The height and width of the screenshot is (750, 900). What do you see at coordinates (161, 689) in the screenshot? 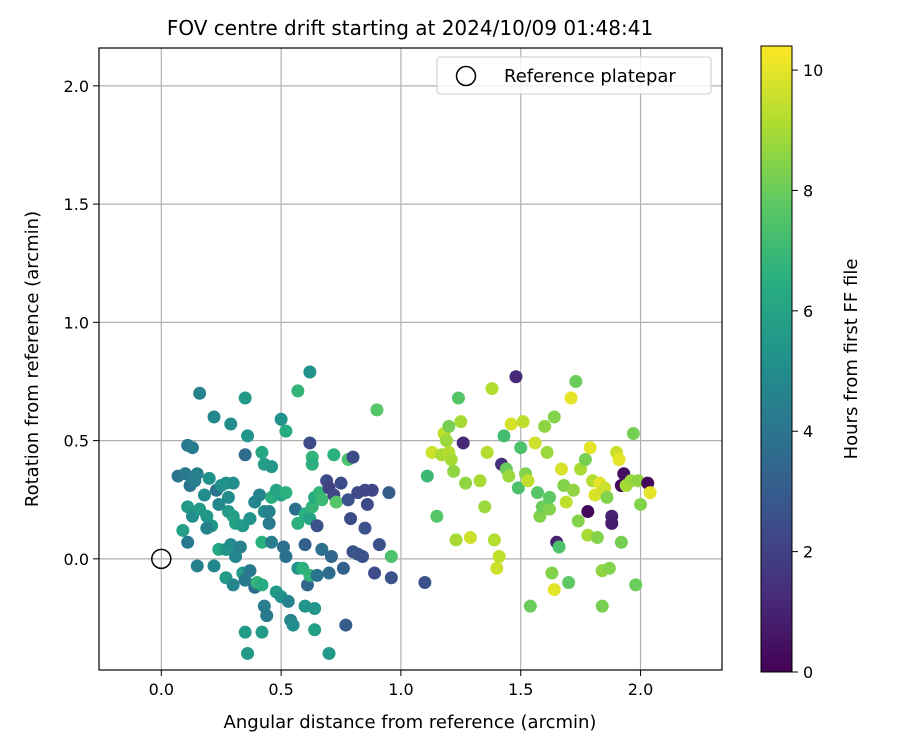
I see `x-tick-label: 0.0` at bounding box center [161, 689].